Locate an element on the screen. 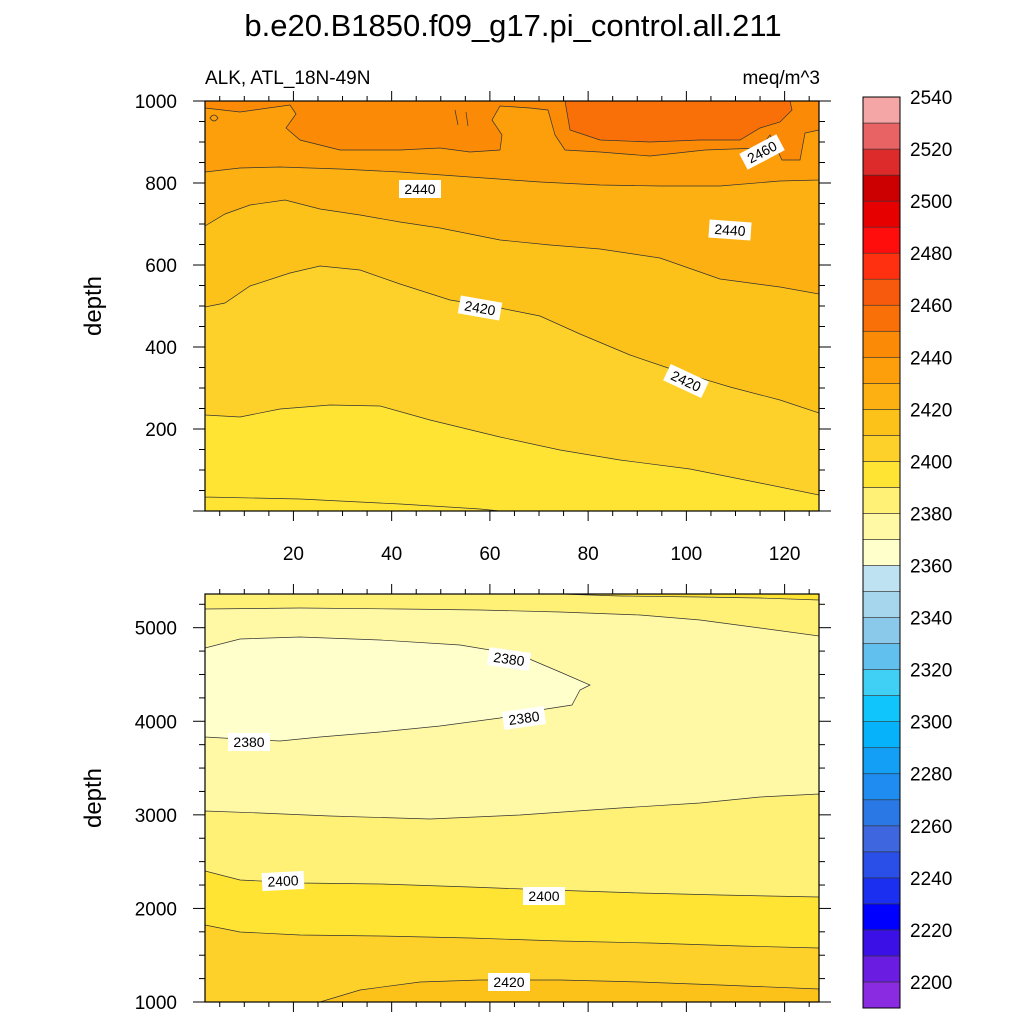 Image resolution: width=1024 pixels, height=1024 pixels. x-tick-label: 120 is located at coordinates (785, 554).